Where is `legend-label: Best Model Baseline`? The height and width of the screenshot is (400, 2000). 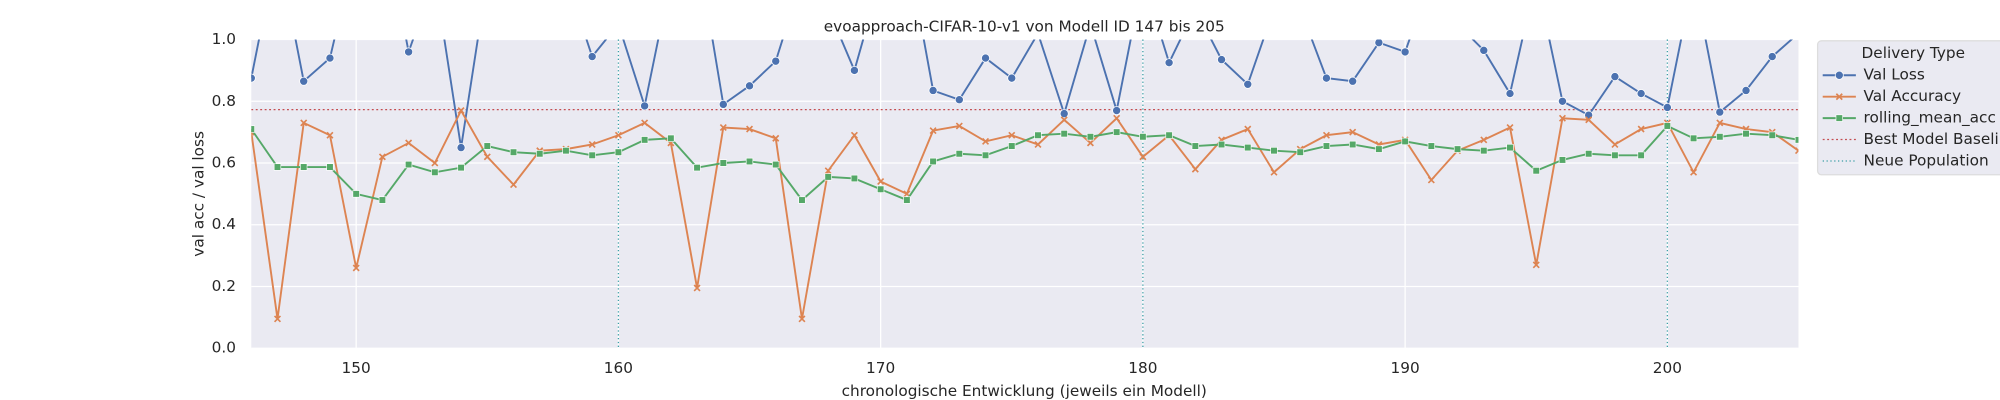 legend-label: Best Model Baseline is located at coordinates (1932, 139).